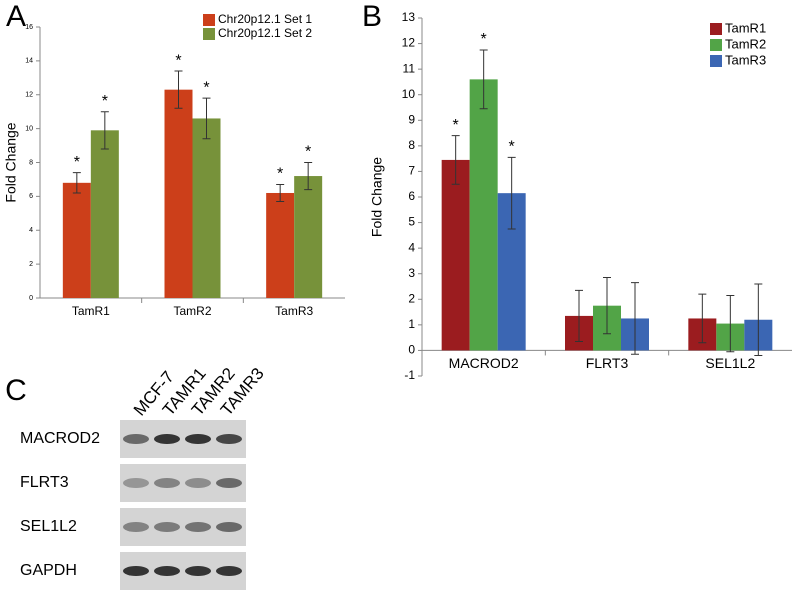 The image size is (798, 593). What do you see at coordinates (411, 324) in the screenshot?
I see `y-tick-label: 1` at bounding box center [411, 324].